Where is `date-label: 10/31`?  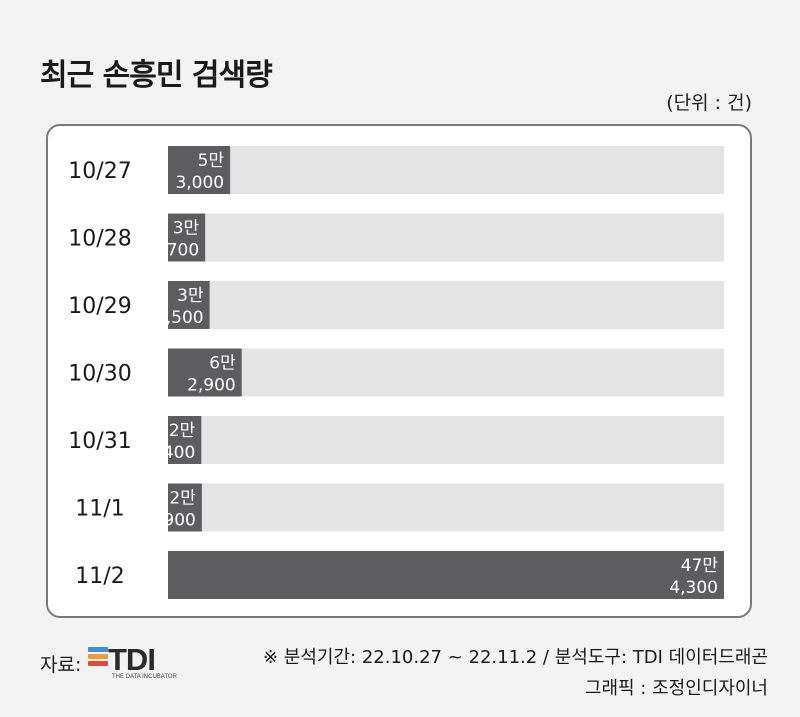 date-label: 10/31 is located at coordinates (99, 441).